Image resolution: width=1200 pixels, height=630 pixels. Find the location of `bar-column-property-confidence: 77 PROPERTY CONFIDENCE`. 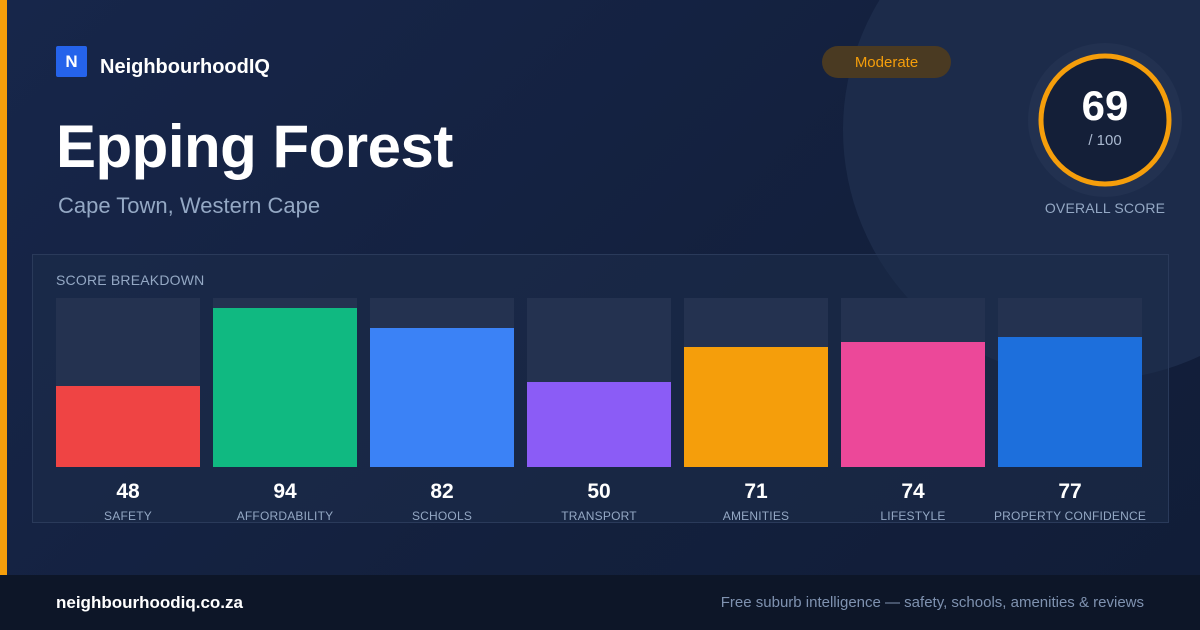

bar-column-property-confidence: 77 PROPERTY CONFIDENCE is located at coordinates (1070, 410).